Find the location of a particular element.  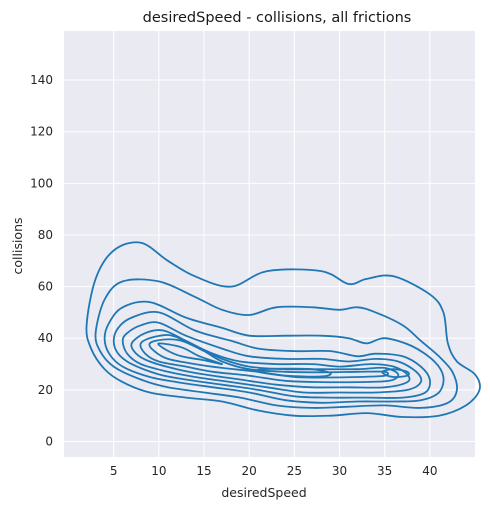

y-tick-label: 80 is located at coordinates (45, 235).